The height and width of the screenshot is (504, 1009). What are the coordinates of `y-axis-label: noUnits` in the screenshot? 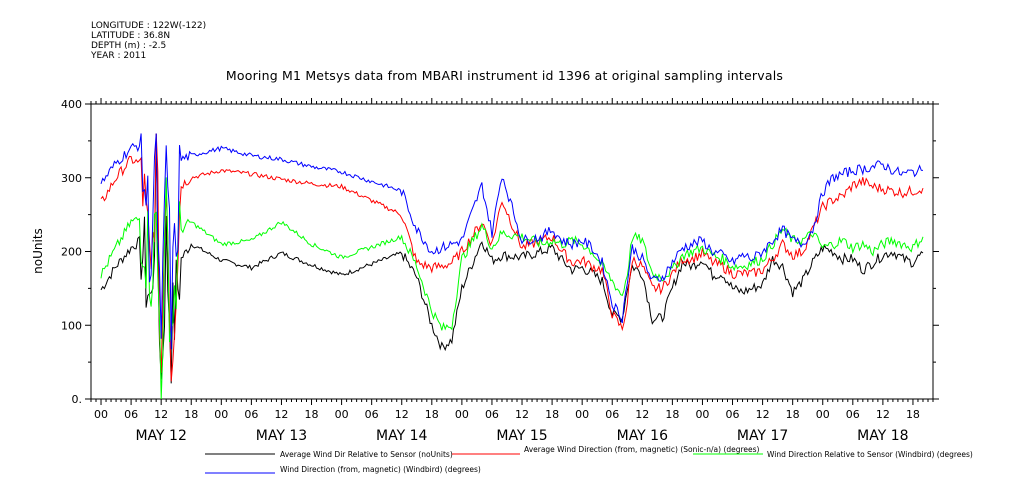 It's located at (38, 251).